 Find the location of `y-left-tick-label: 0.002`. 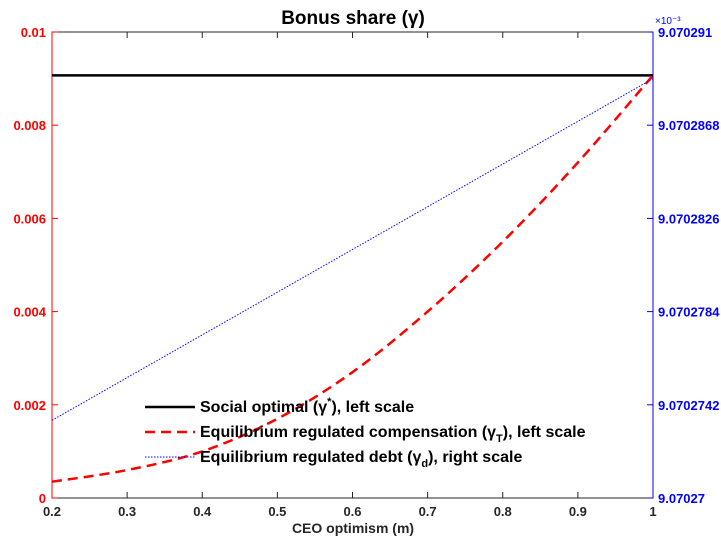

y-left-tick-label: 0.002 is located at coordinates (29, 405).